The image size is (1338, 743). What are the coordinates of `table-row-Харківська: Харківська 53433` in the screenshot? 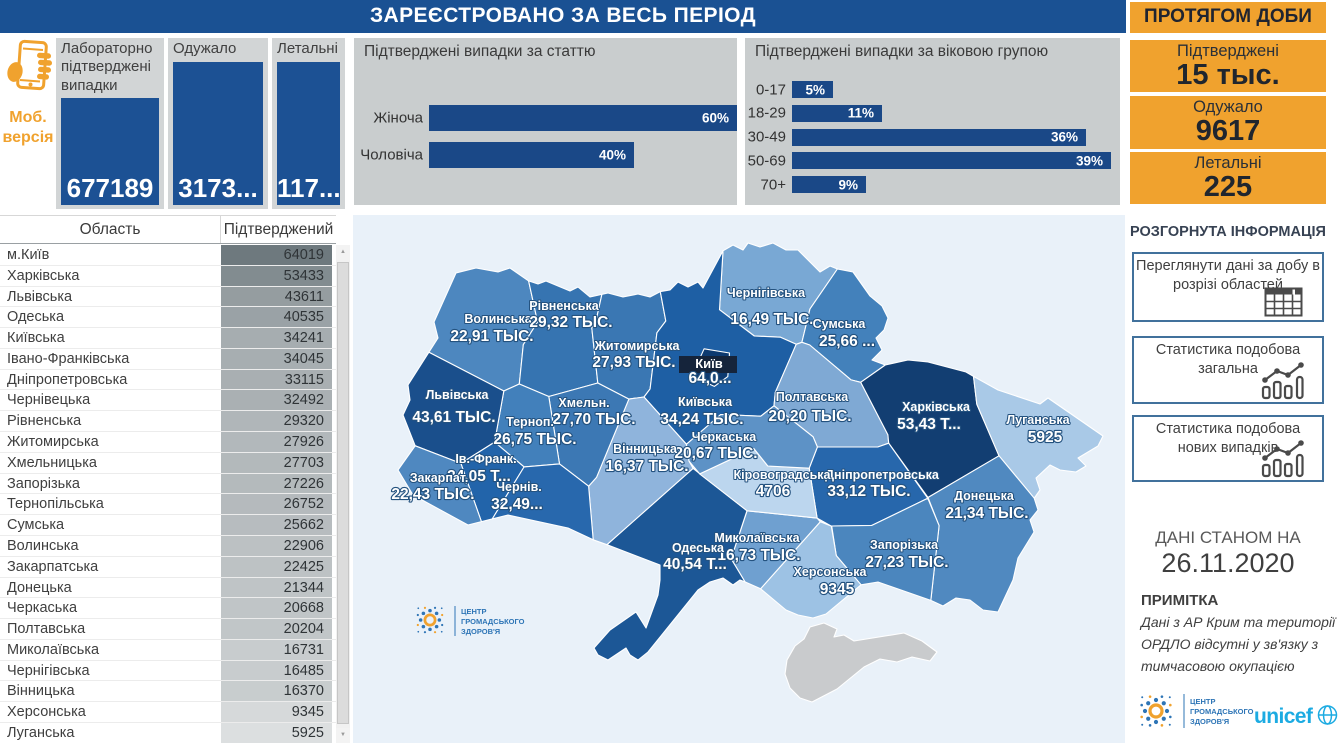 It's located at (168, 276).